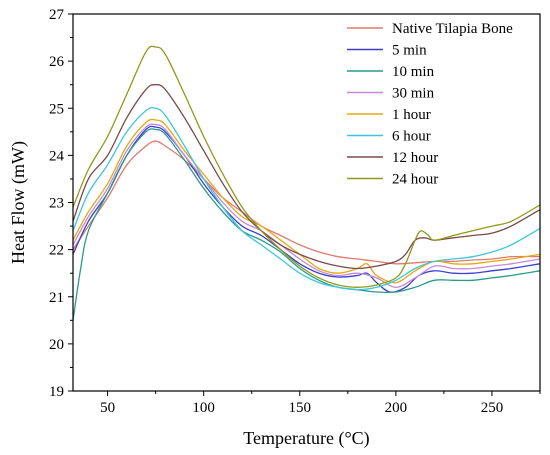 The height and width of the screenshot is (455, 550). What do you see at coordinates (56, 392) in the screenshot?
I see `y-tick-label: 19` at bounding box center [56, 392].